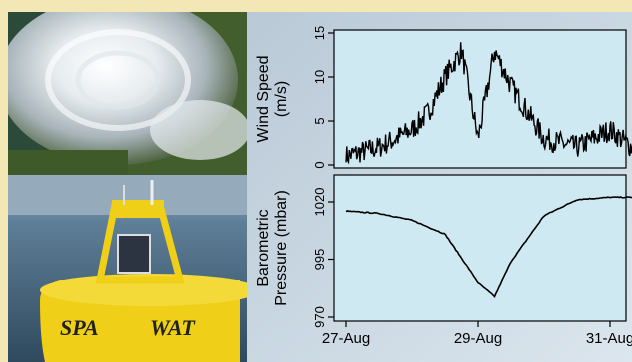 This screenshot has width=632, height=362. What do you see at coordinates (173, 327) in the screenshot?
I see `buoy-text-right: WAT` at bounding box center [173, 327].